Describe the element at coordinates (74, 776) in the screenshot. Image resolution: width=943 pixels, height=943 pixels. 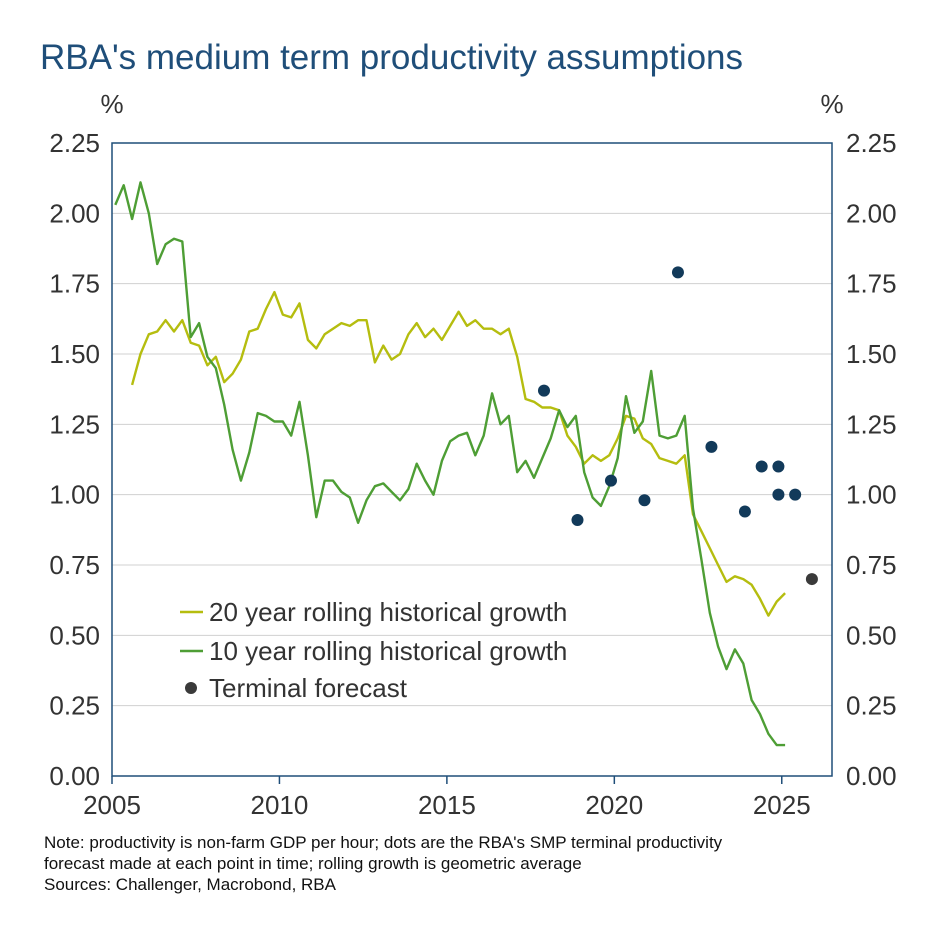
I see `y-tick-label-left: 0.00` at that location.